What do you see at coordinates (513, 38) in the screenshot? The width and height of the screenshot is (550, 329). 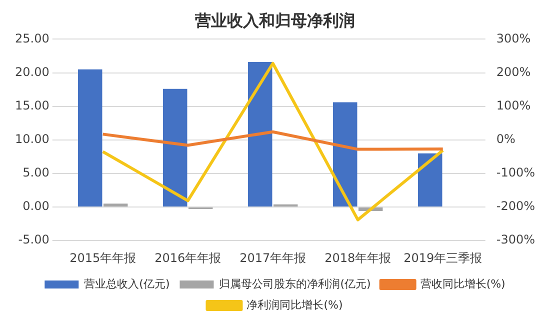 I see `y2-tick-label: 300%` at bounding box center [513, 38].